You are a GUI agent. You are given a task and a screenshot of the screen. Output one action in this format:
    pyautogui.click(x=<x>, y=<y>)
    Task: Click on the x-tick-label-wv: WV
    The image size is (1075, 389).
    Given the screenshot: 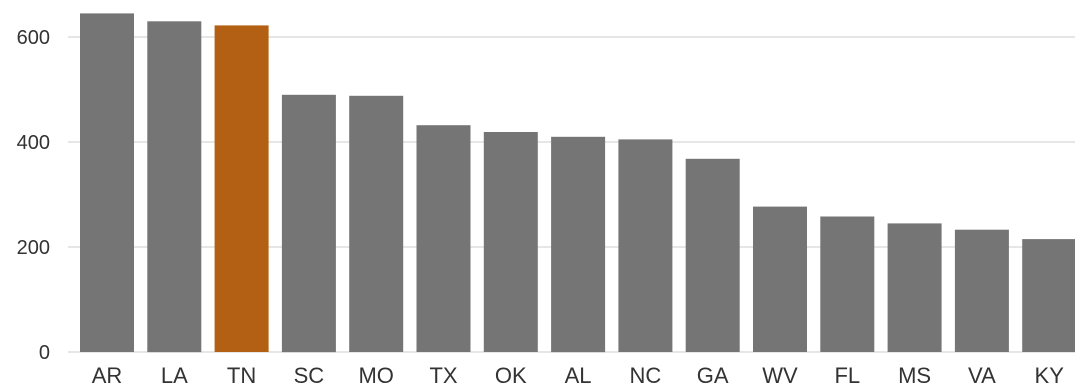 What is the action you would take?
    pyautogui.click(x=780, y=375)
    